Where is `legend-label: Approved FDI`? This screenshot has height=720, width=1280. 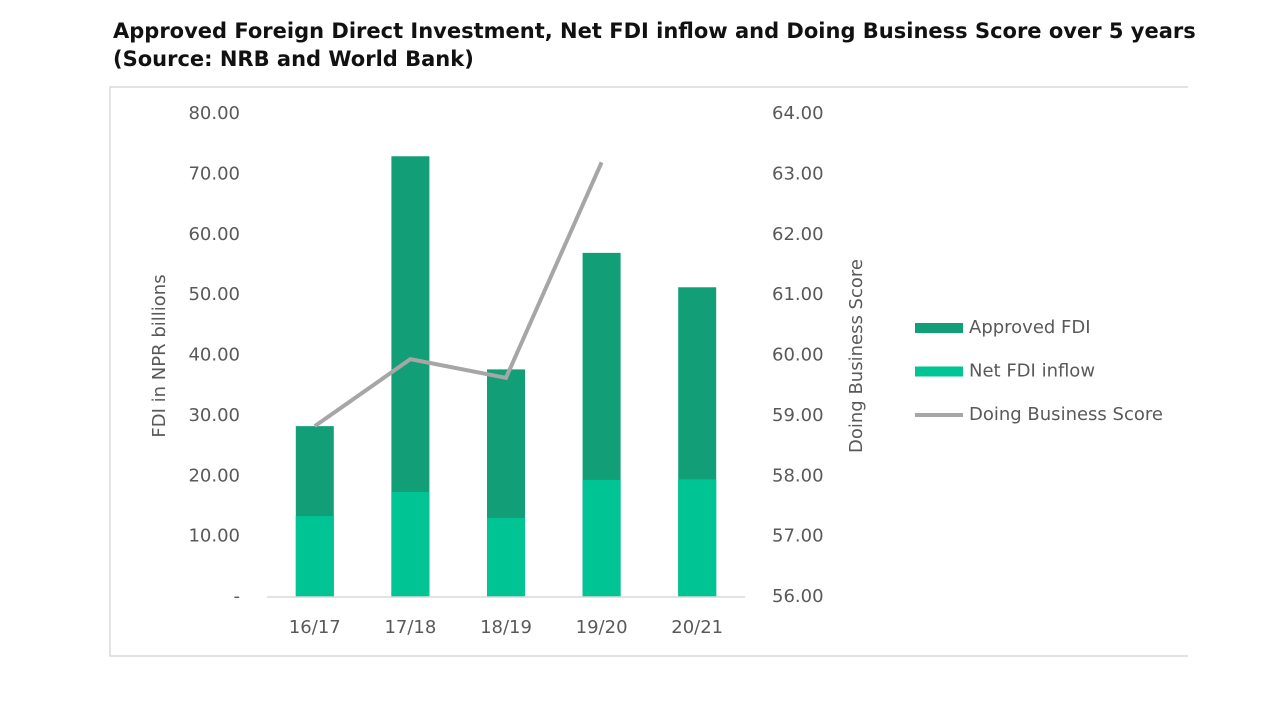 legend-label: Approved FDI is located at coordinates (1030, 327).